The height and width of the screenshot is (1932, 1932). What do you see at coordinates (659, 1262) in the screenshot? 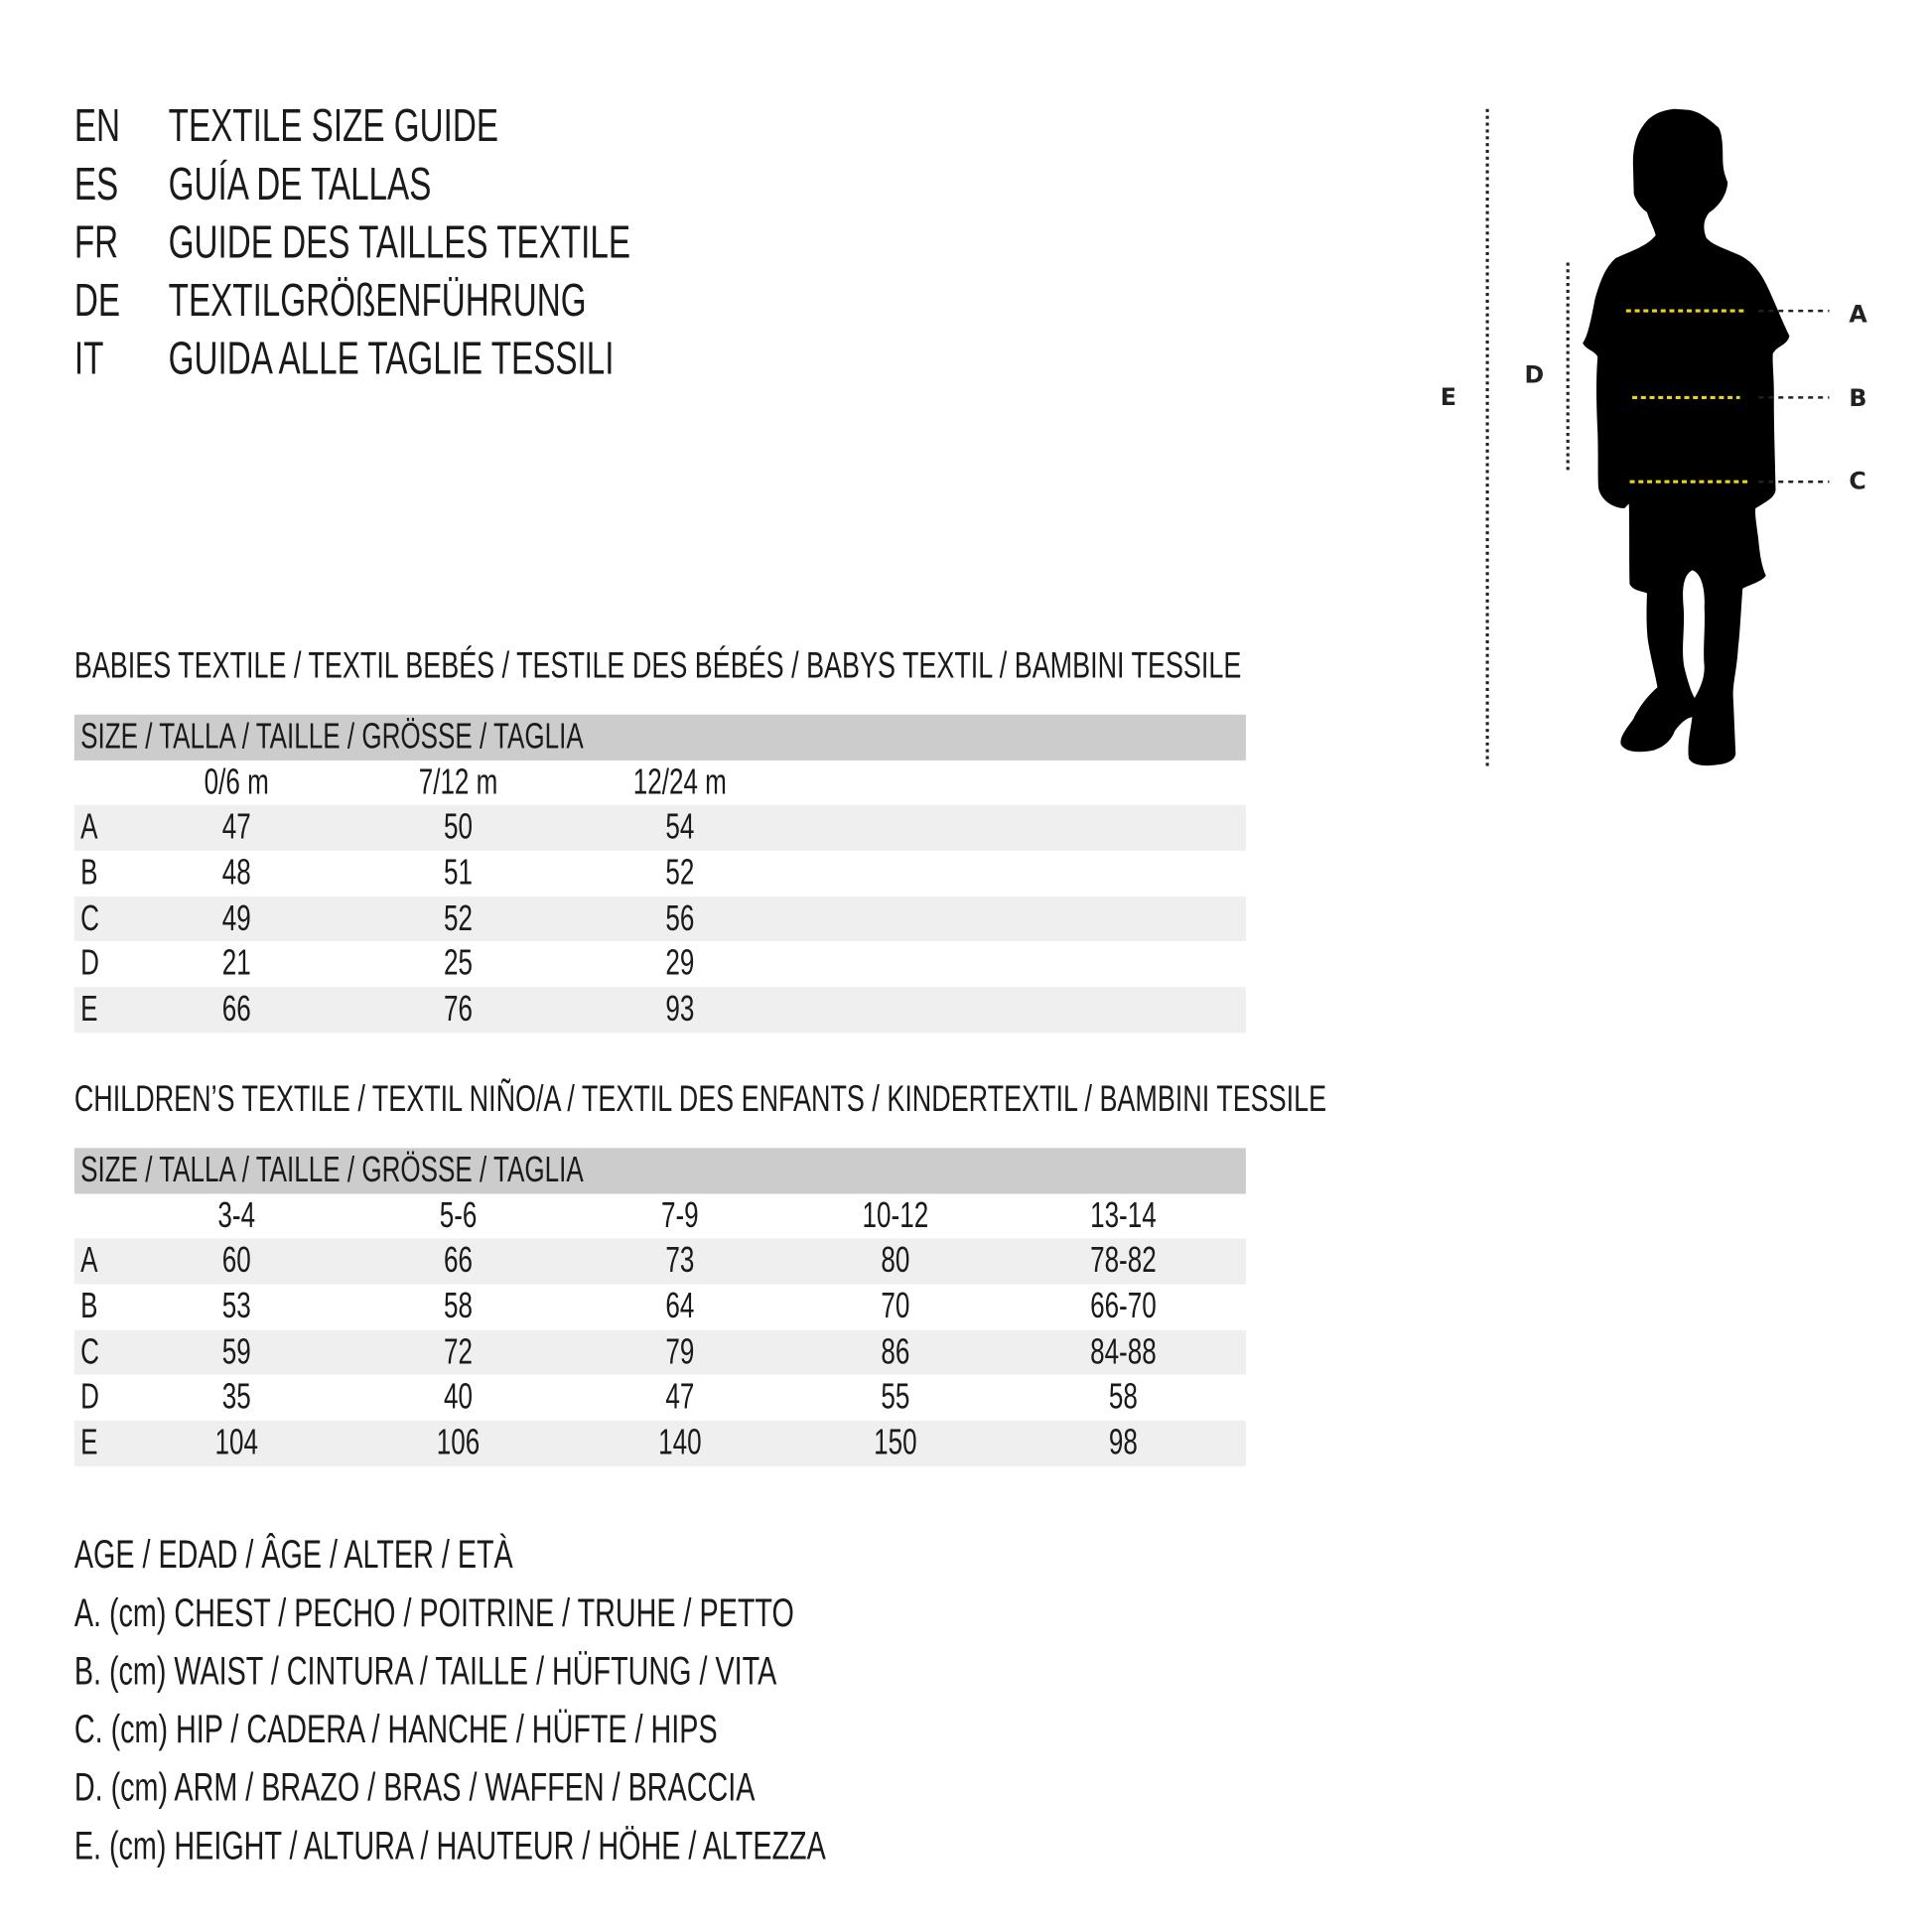
I see `table-row: A 60 66 73 80 78-82` at bounding box center [659, 1262].